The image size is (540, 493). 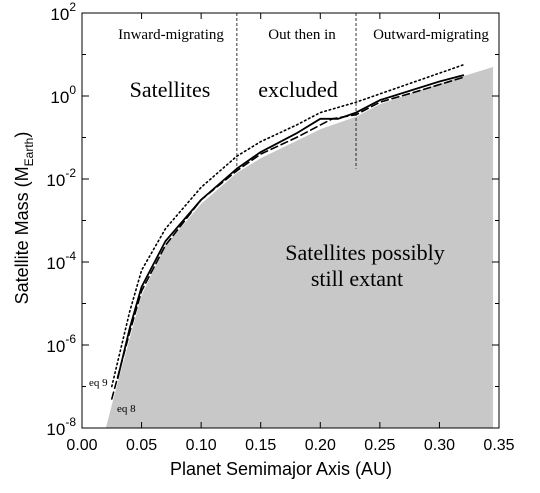 I want to click on x-axis-label: Planet Semimajor Axis (AU), so click(x=281, y=469).